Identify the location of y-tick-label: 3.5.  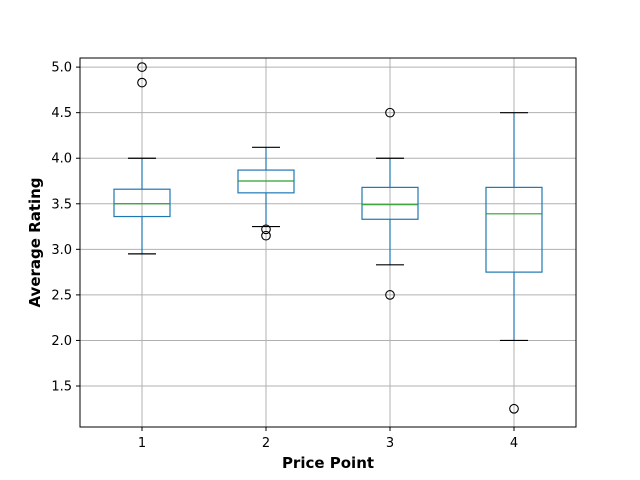
(61, 204).